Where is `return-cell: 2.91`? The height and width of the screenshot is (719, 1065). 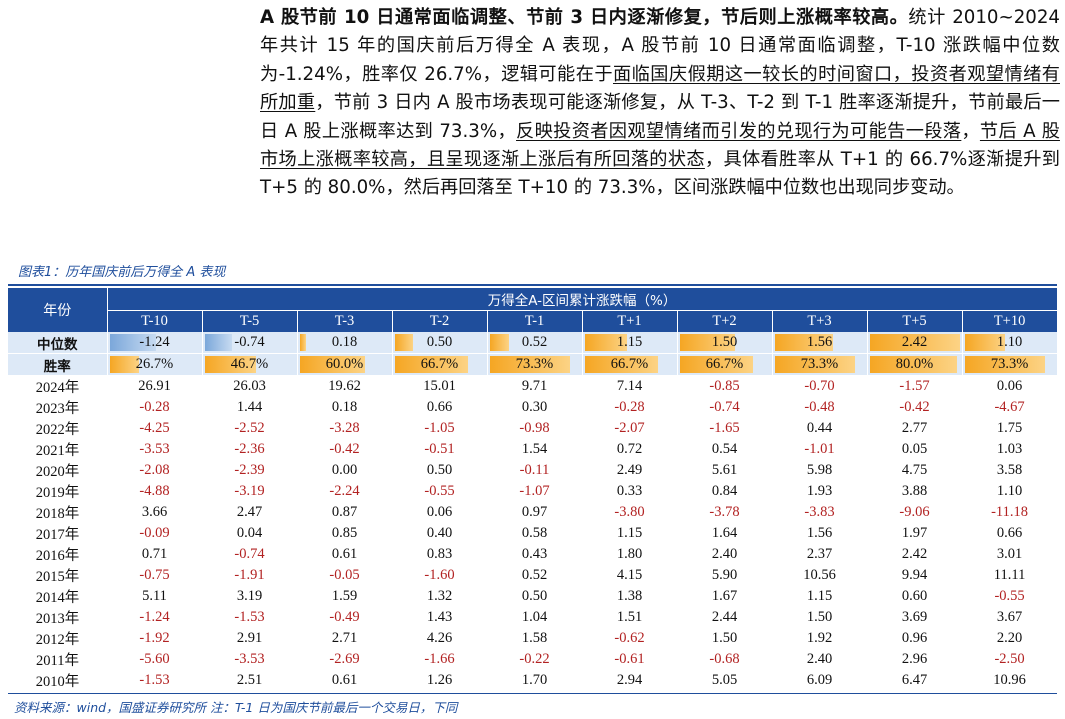
return-cell: 2.91 is located at coordinates (249, 638).